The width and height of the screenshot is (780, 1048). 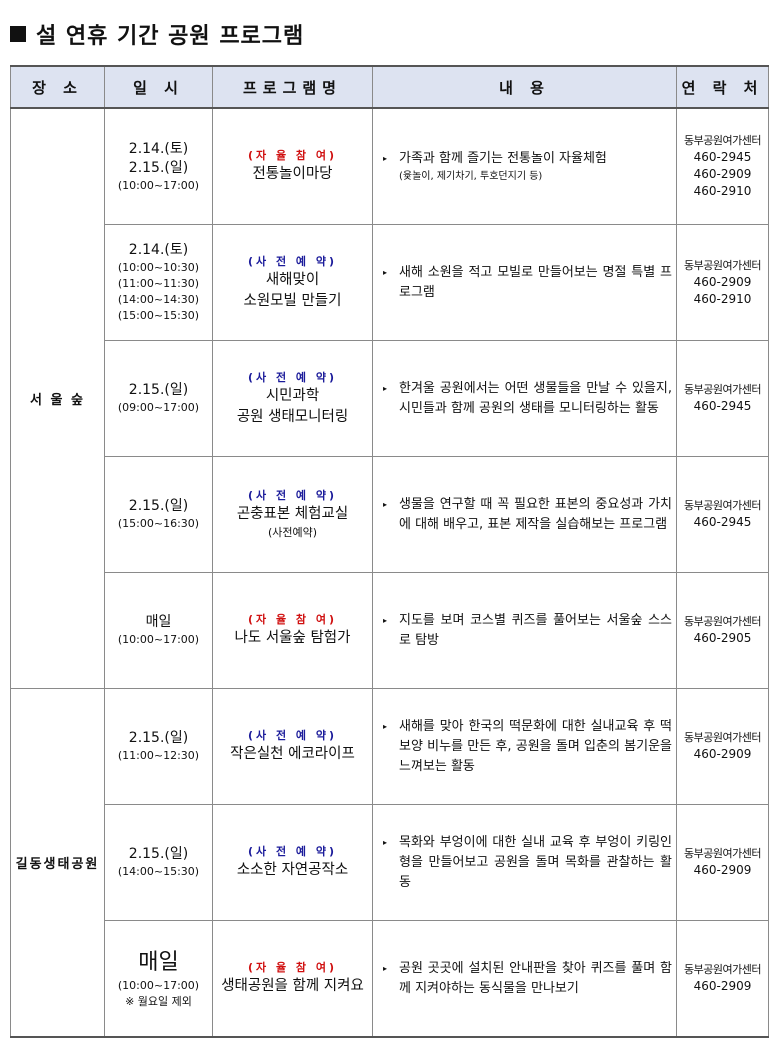 What do you see at coordinates (57, 398) in the screenshot?
I see `place-cell: 서 울 숲` at bounding box center [57, 398].